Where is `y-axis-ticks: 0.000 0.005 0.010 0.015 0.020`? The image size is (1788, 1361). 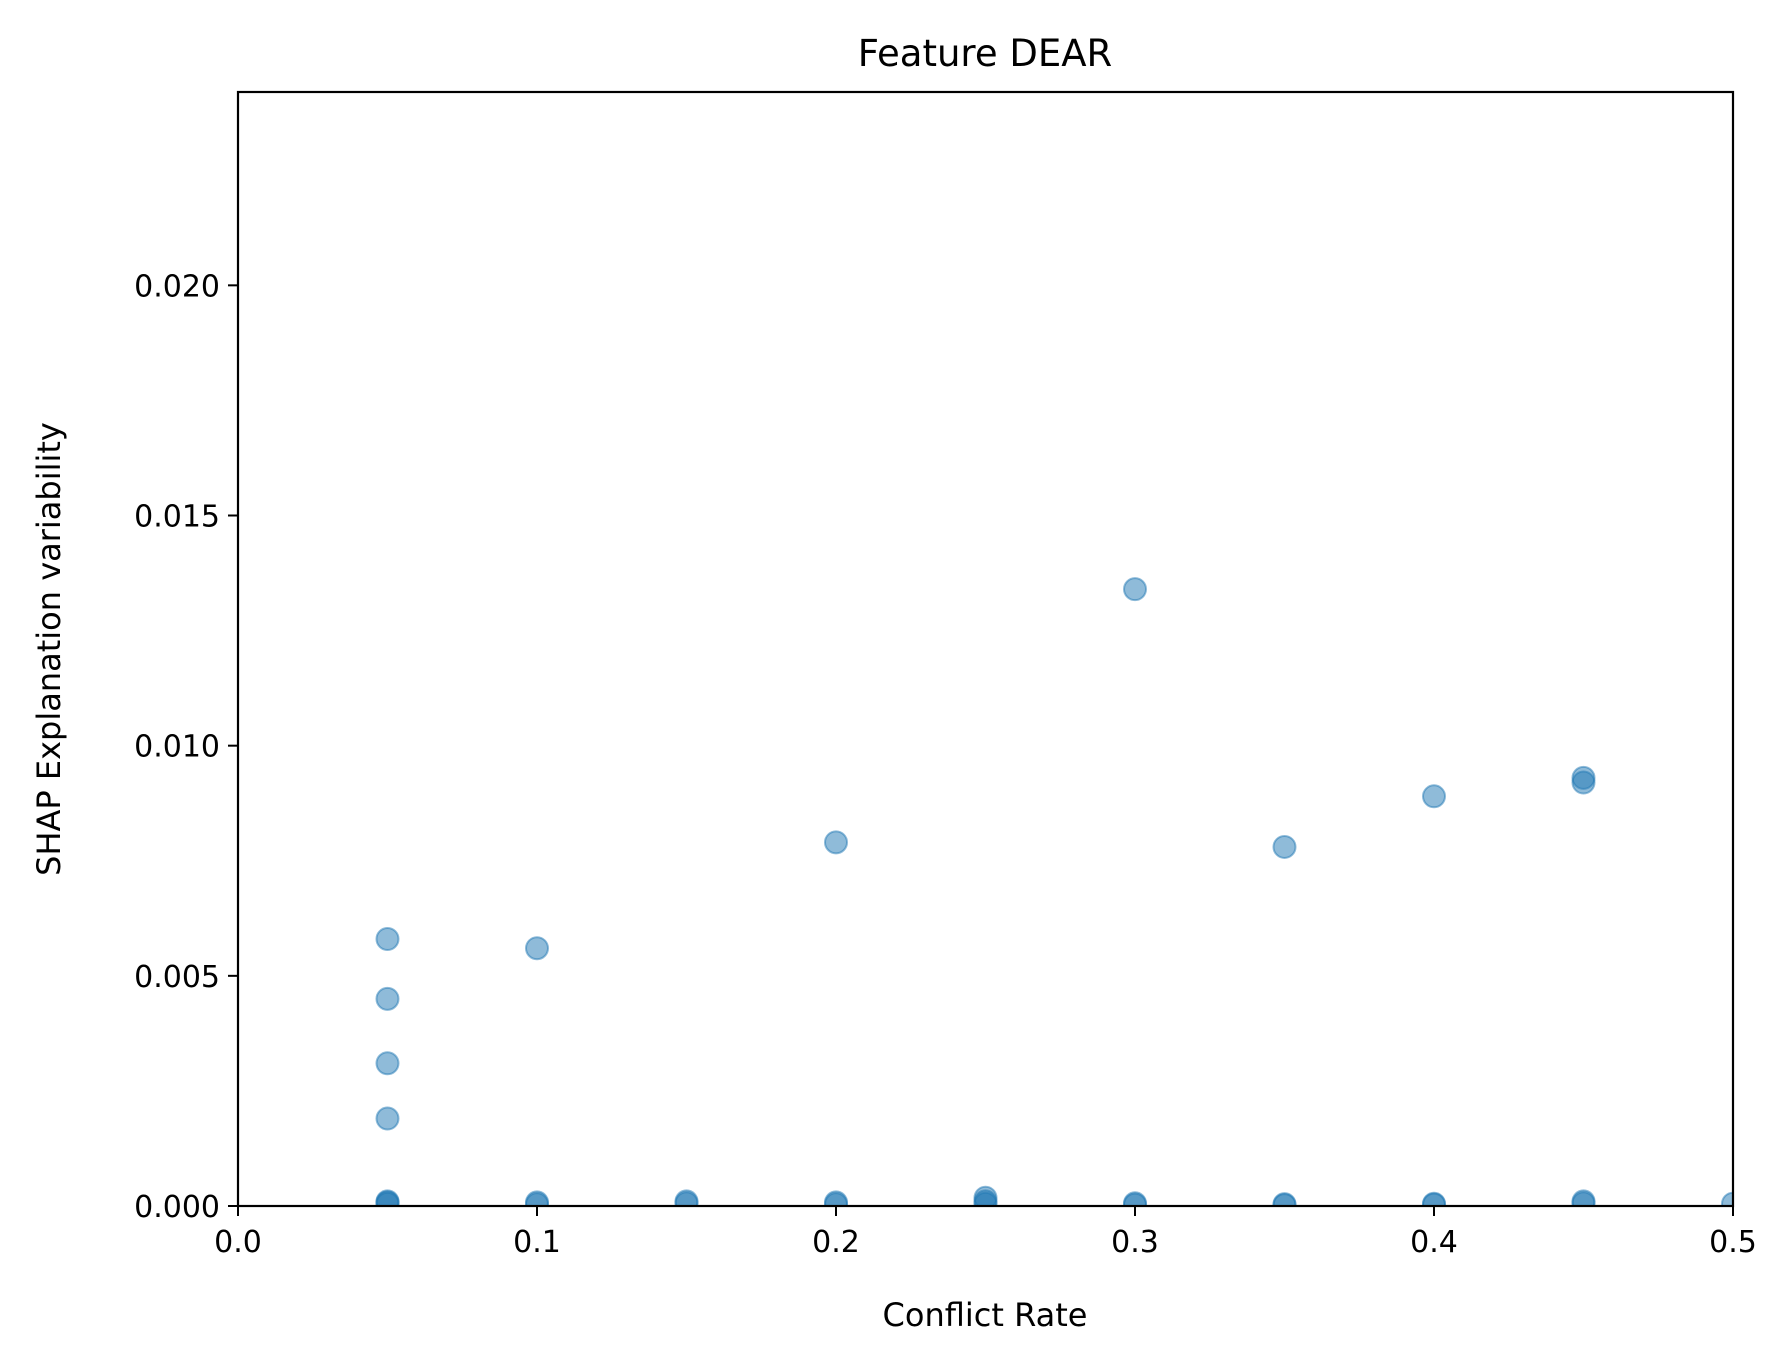 y-axis-ticks: 0.000 0.005 0.010 0.015 0.020 is located at coordinates (186, 747).